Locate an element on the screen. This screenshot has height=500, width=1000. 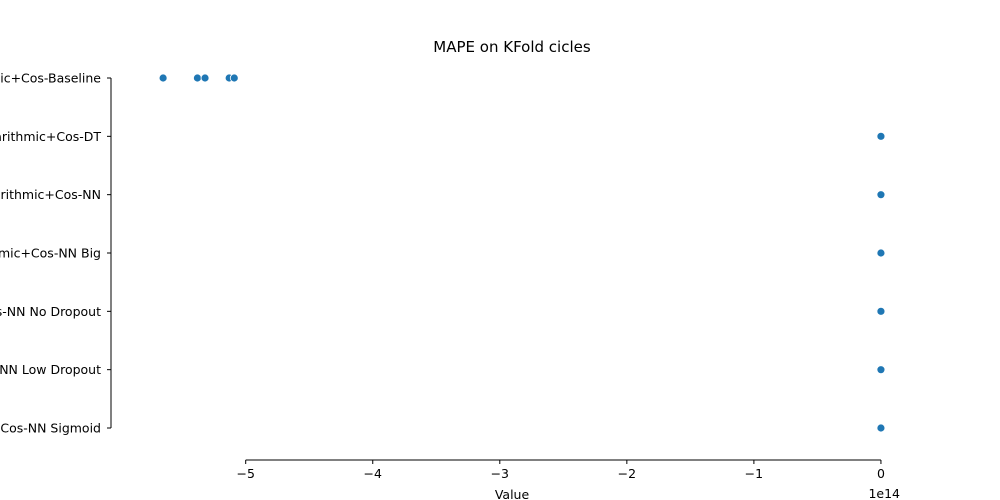
y-tick-label: Logarithmic+Cos-NN Low Dropout is located at coordinates (50, 369).